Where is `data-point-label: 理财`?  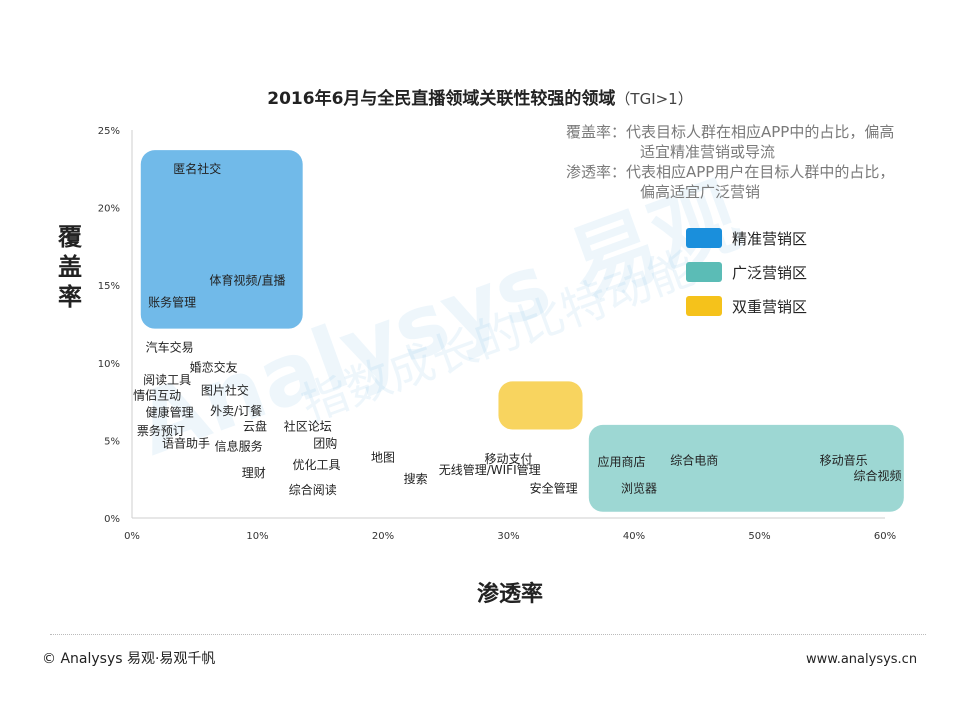
data-point-label: 理财 is located at coordinates (254, 473).